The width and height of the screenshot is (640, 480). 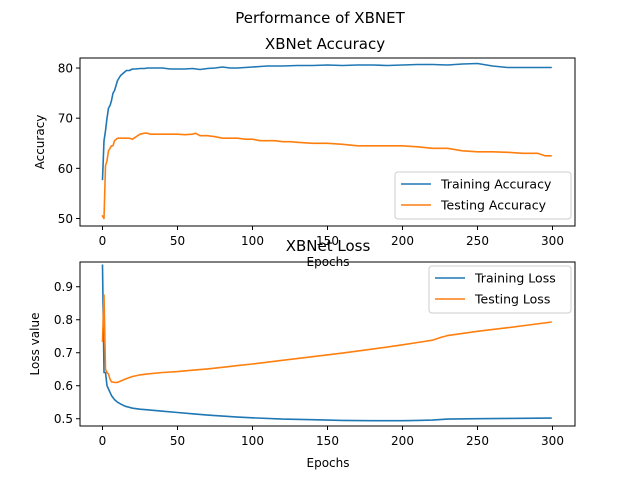 What do you see at coordinates (63, 353) in the screenshot?
I see `loss-y-tick-label: 0.7` at bounding box center [63, 353].